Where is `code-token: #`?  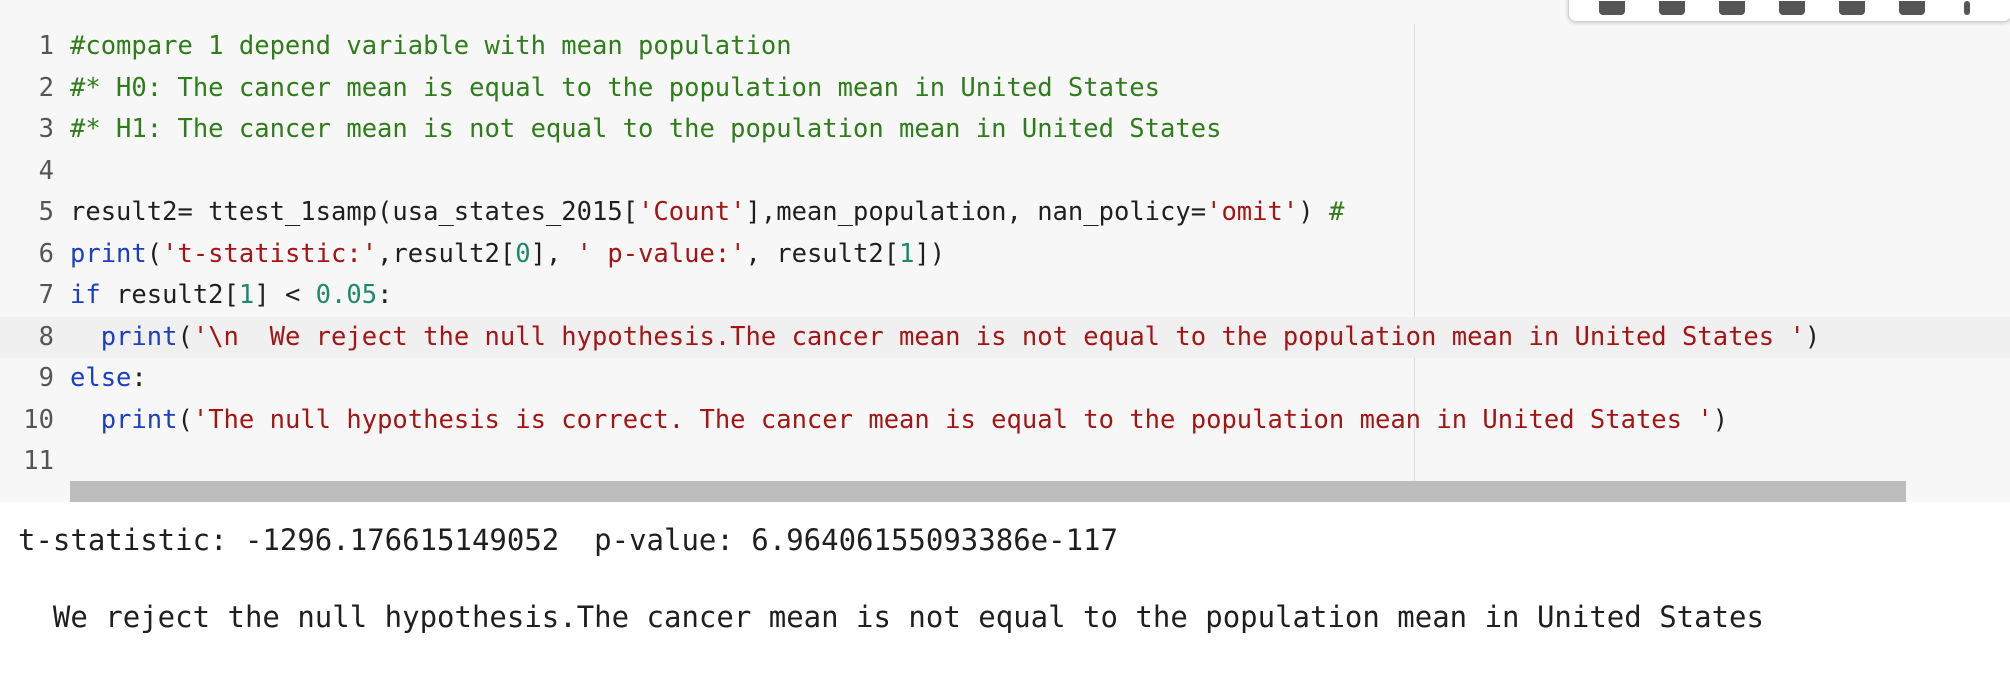 code-token: # is located at coordinates (1336, 212).